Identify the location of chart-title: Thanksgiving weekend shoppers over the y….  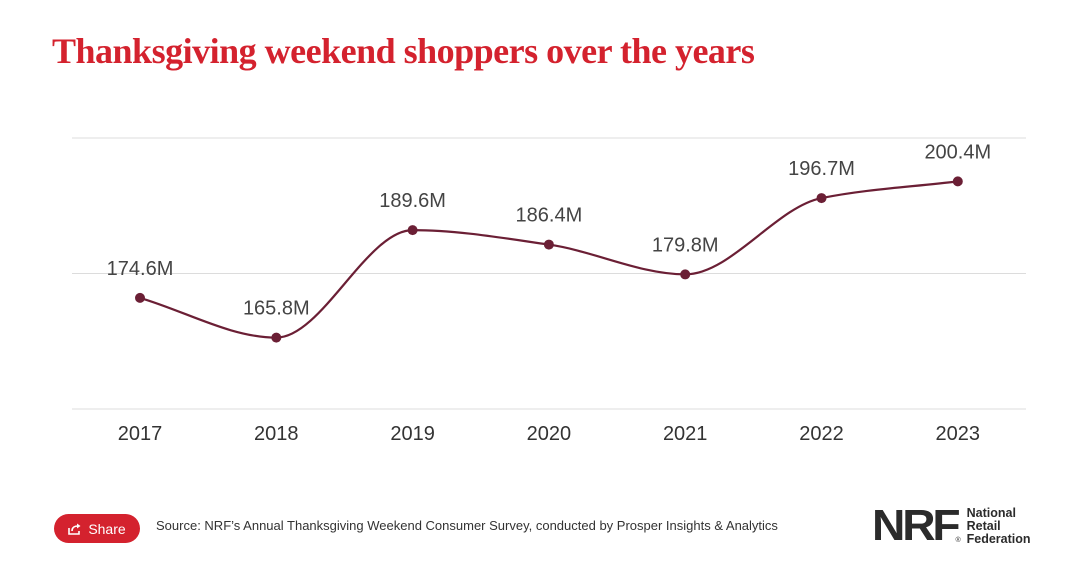
(403, 51).